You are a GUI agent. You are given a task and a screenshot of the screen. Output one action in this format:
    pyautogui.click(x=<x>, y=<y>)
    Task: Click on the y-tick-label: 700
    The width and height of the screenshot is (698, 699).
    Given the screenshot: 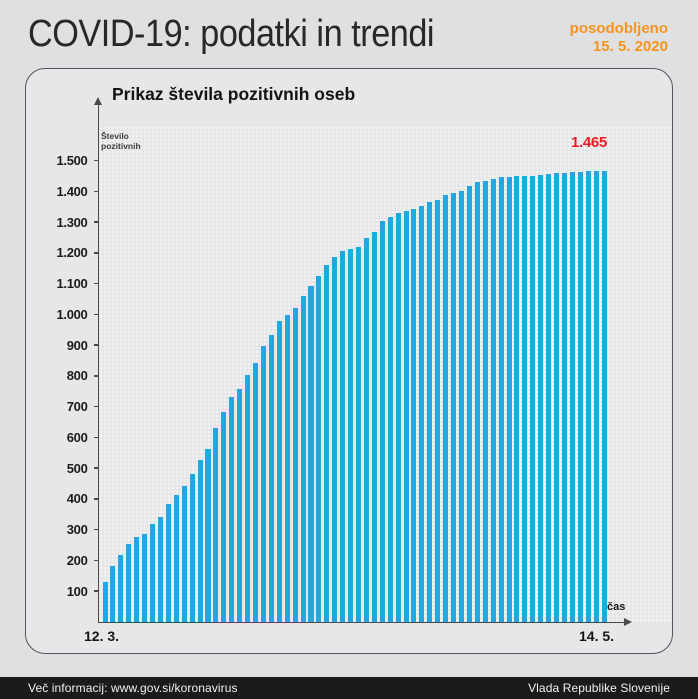 What is the action you would take?
    pyautogui.click(x=77, y=407)
    